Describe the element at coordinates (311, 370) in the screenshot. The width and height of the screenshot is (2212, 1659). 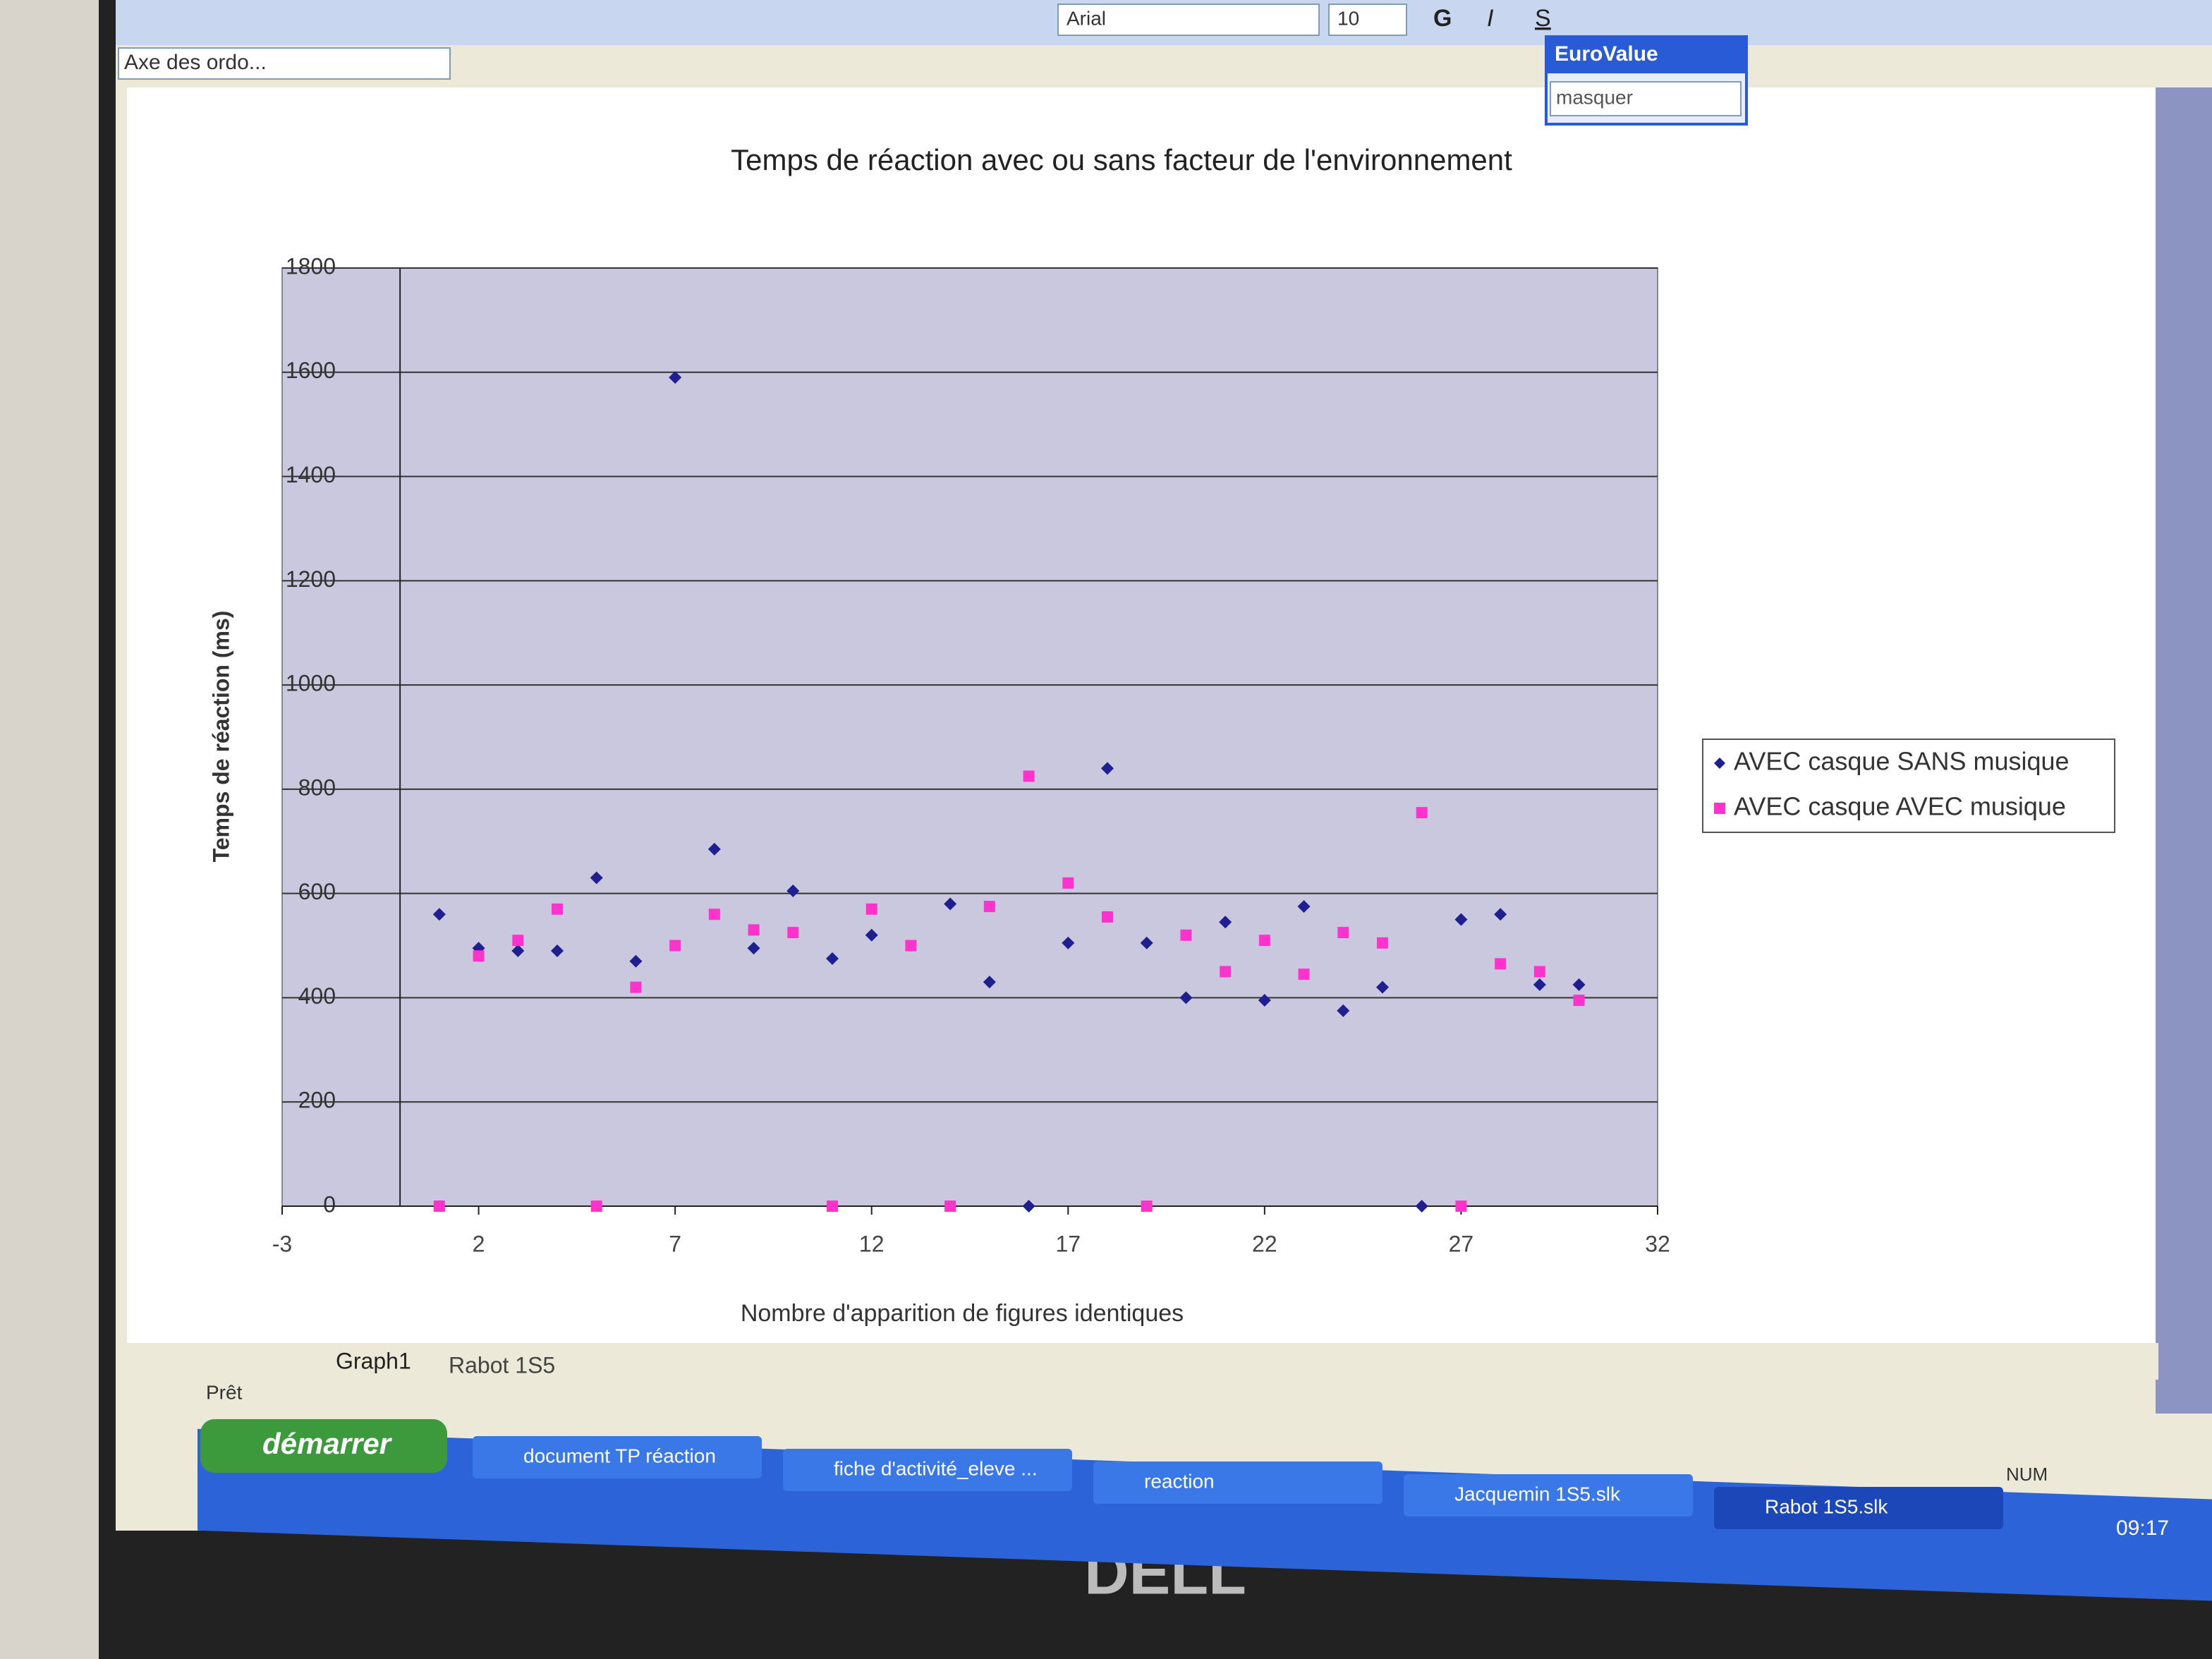
I see `y-tick-label: 1600` at that location.